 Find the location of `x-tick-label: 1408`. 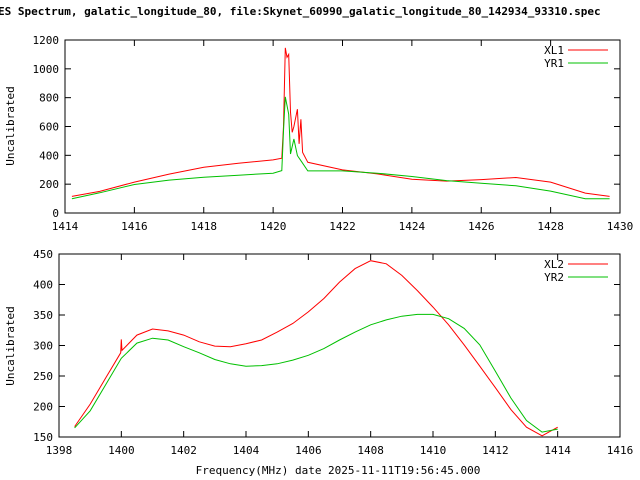

x-tick-label: 1408 is located at coordinates (370, 450).